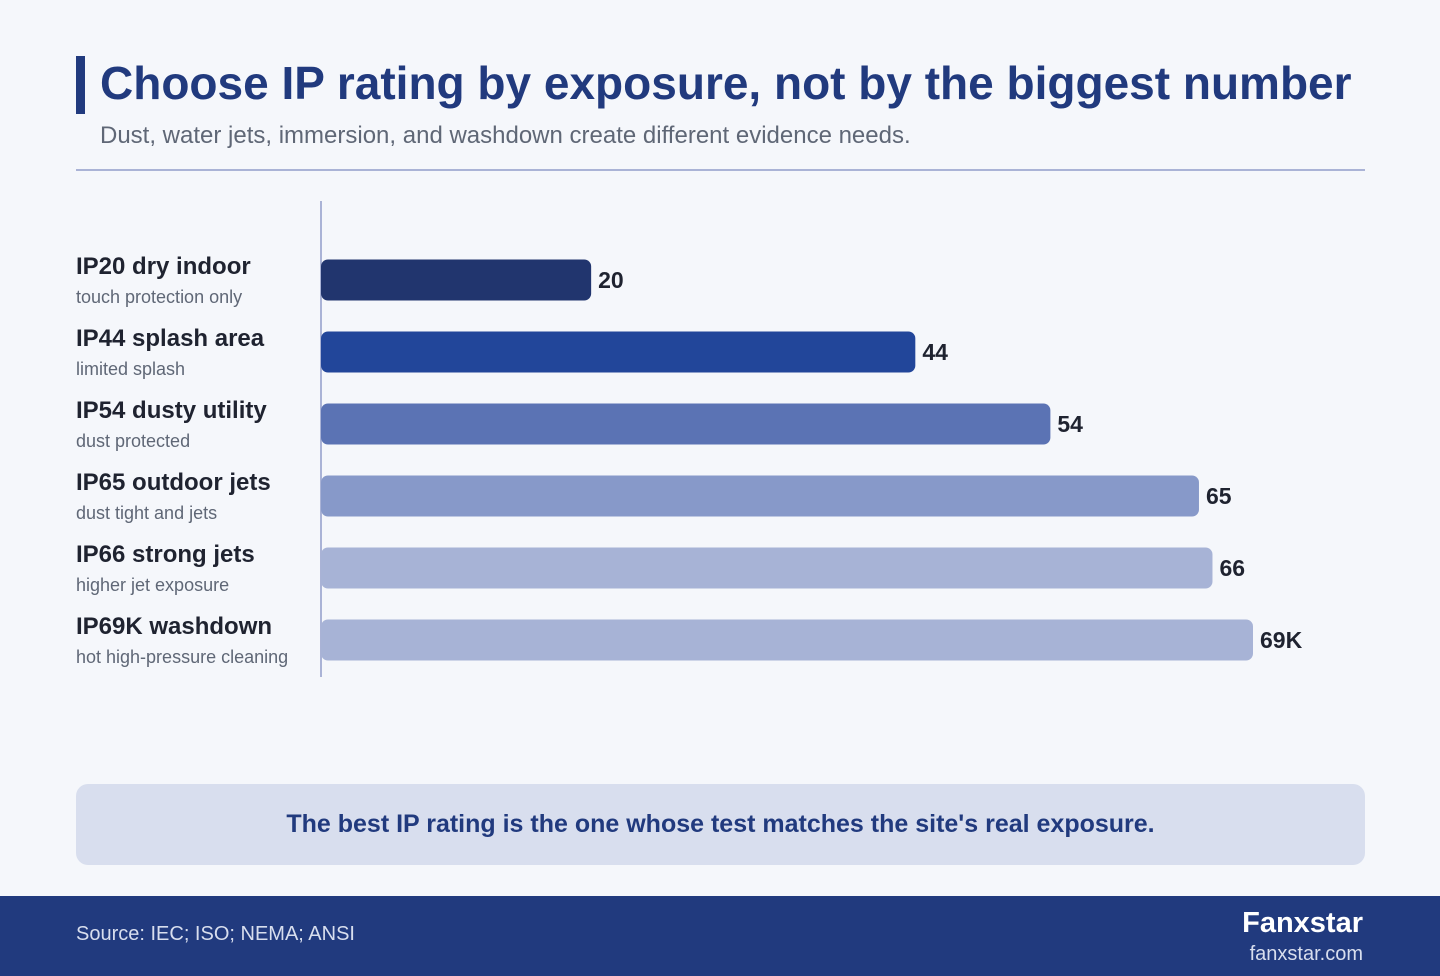  What do you see at coordinates (1070, 424) in the screenshot?
I see `bar-value-label: 54` at bounding box center [1070, 424].